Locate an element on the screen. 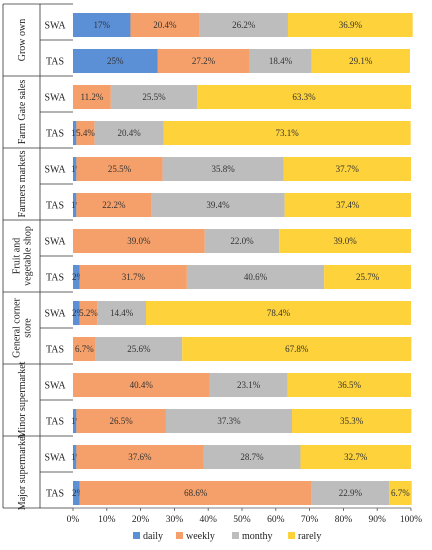  bar-segment-major-supermarket-swa-weekly is located at coordinates (140, 457).